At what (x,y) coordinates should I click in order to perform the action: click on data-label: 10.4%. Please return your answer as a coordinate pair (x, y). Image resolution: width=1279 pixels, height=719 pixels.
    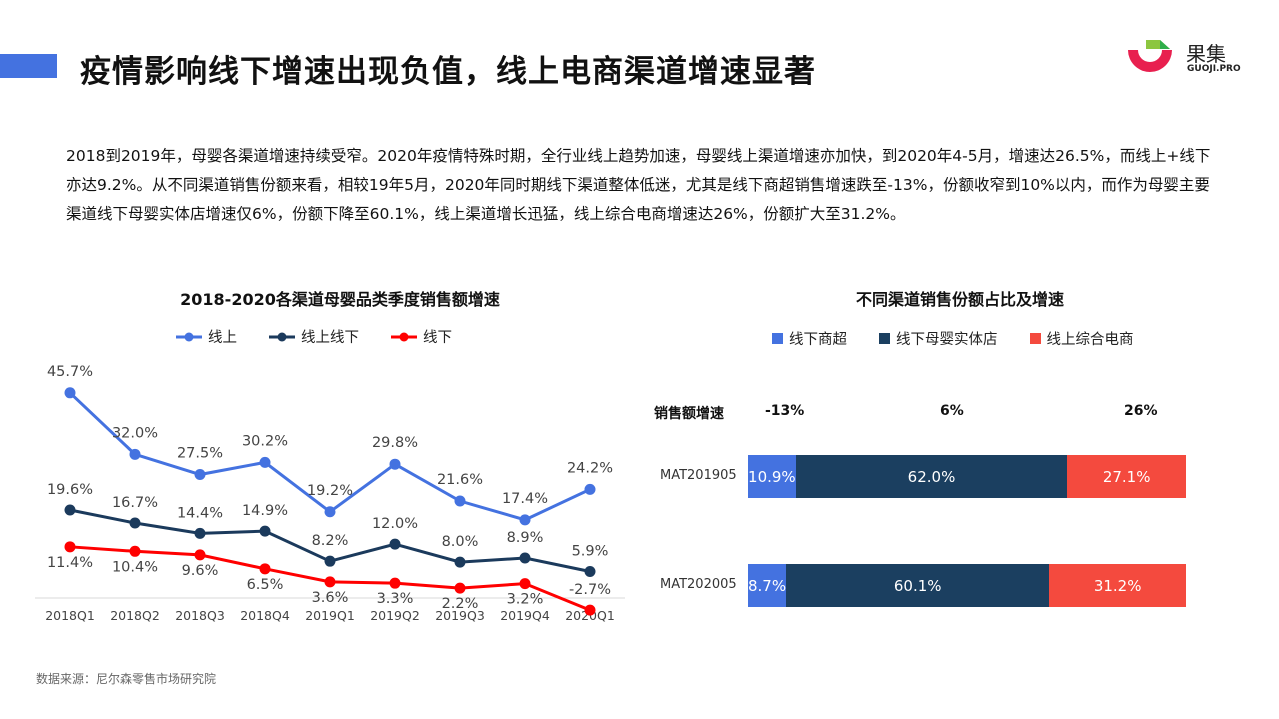
    Looking at the image, I should click on (135, 567).